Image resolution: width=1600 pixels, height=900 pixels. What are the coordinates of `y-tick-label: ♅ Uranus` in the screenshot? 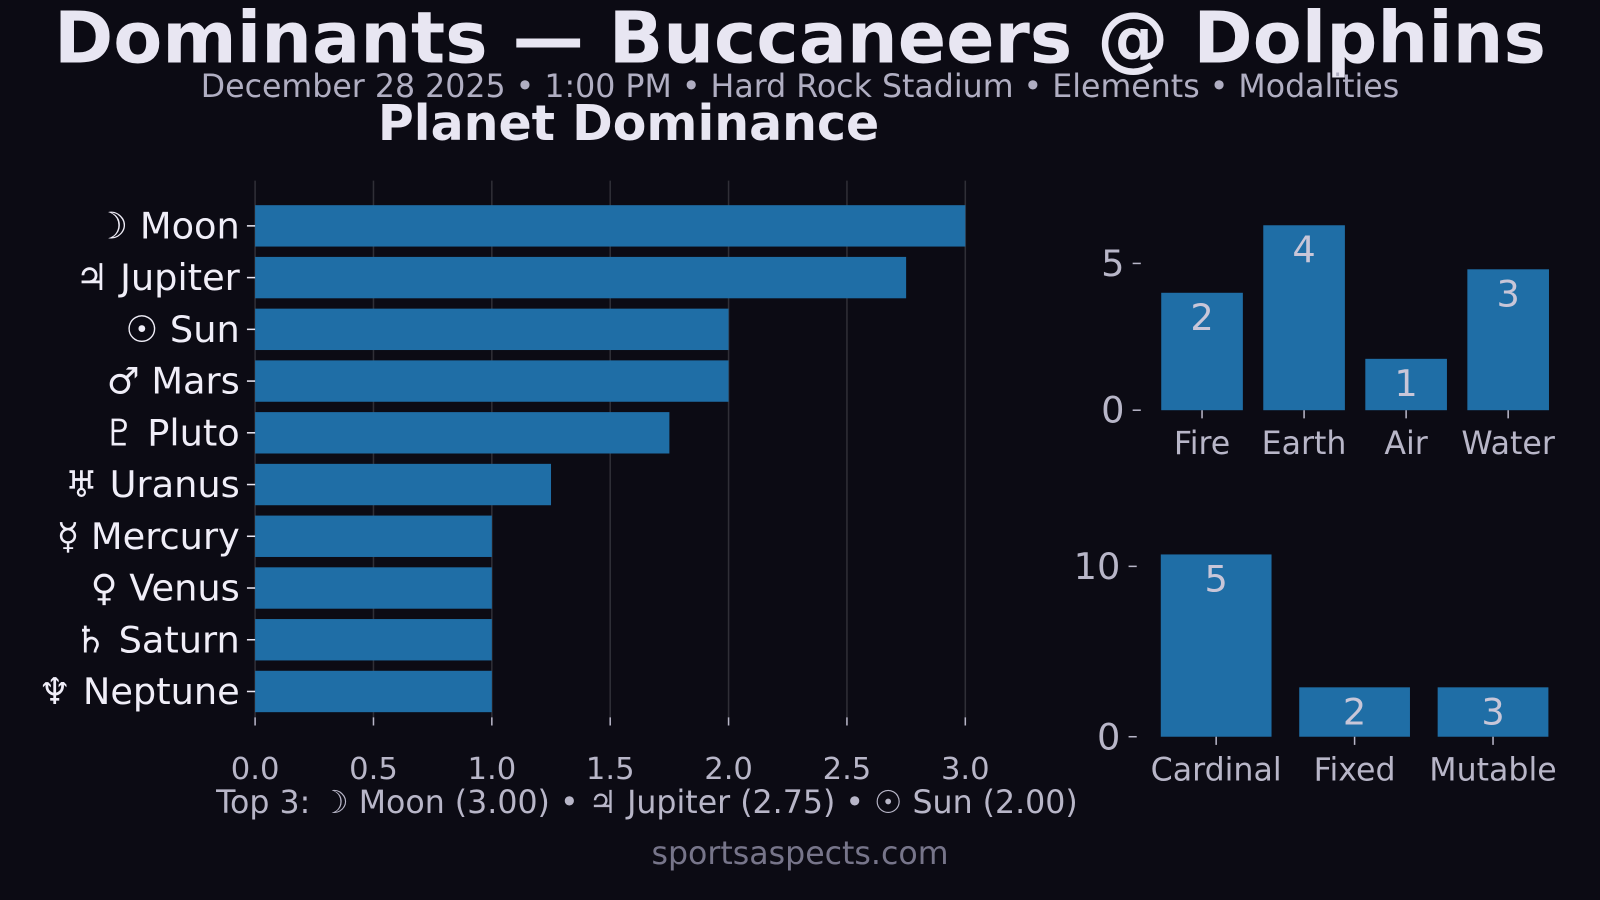 It's located at (152, 484).